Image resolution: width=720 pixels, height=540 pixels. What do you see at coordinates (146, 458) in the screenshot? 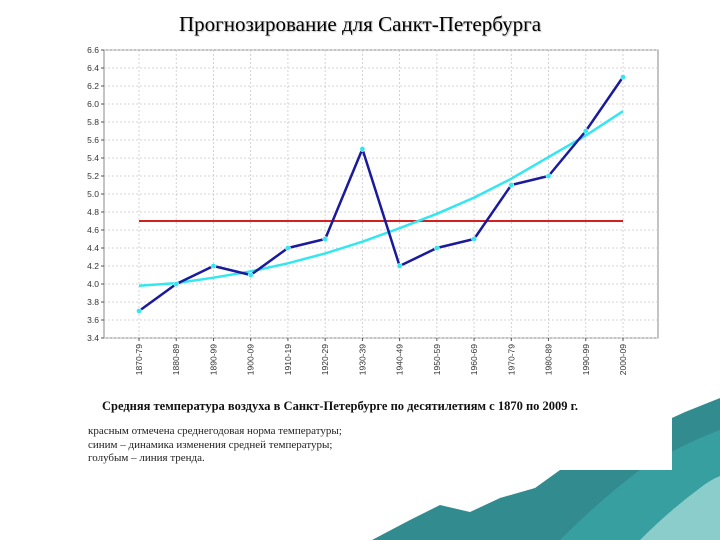
I see `note-line-cyan: голубым – линия тренда.` at bounding box center [146, 458].